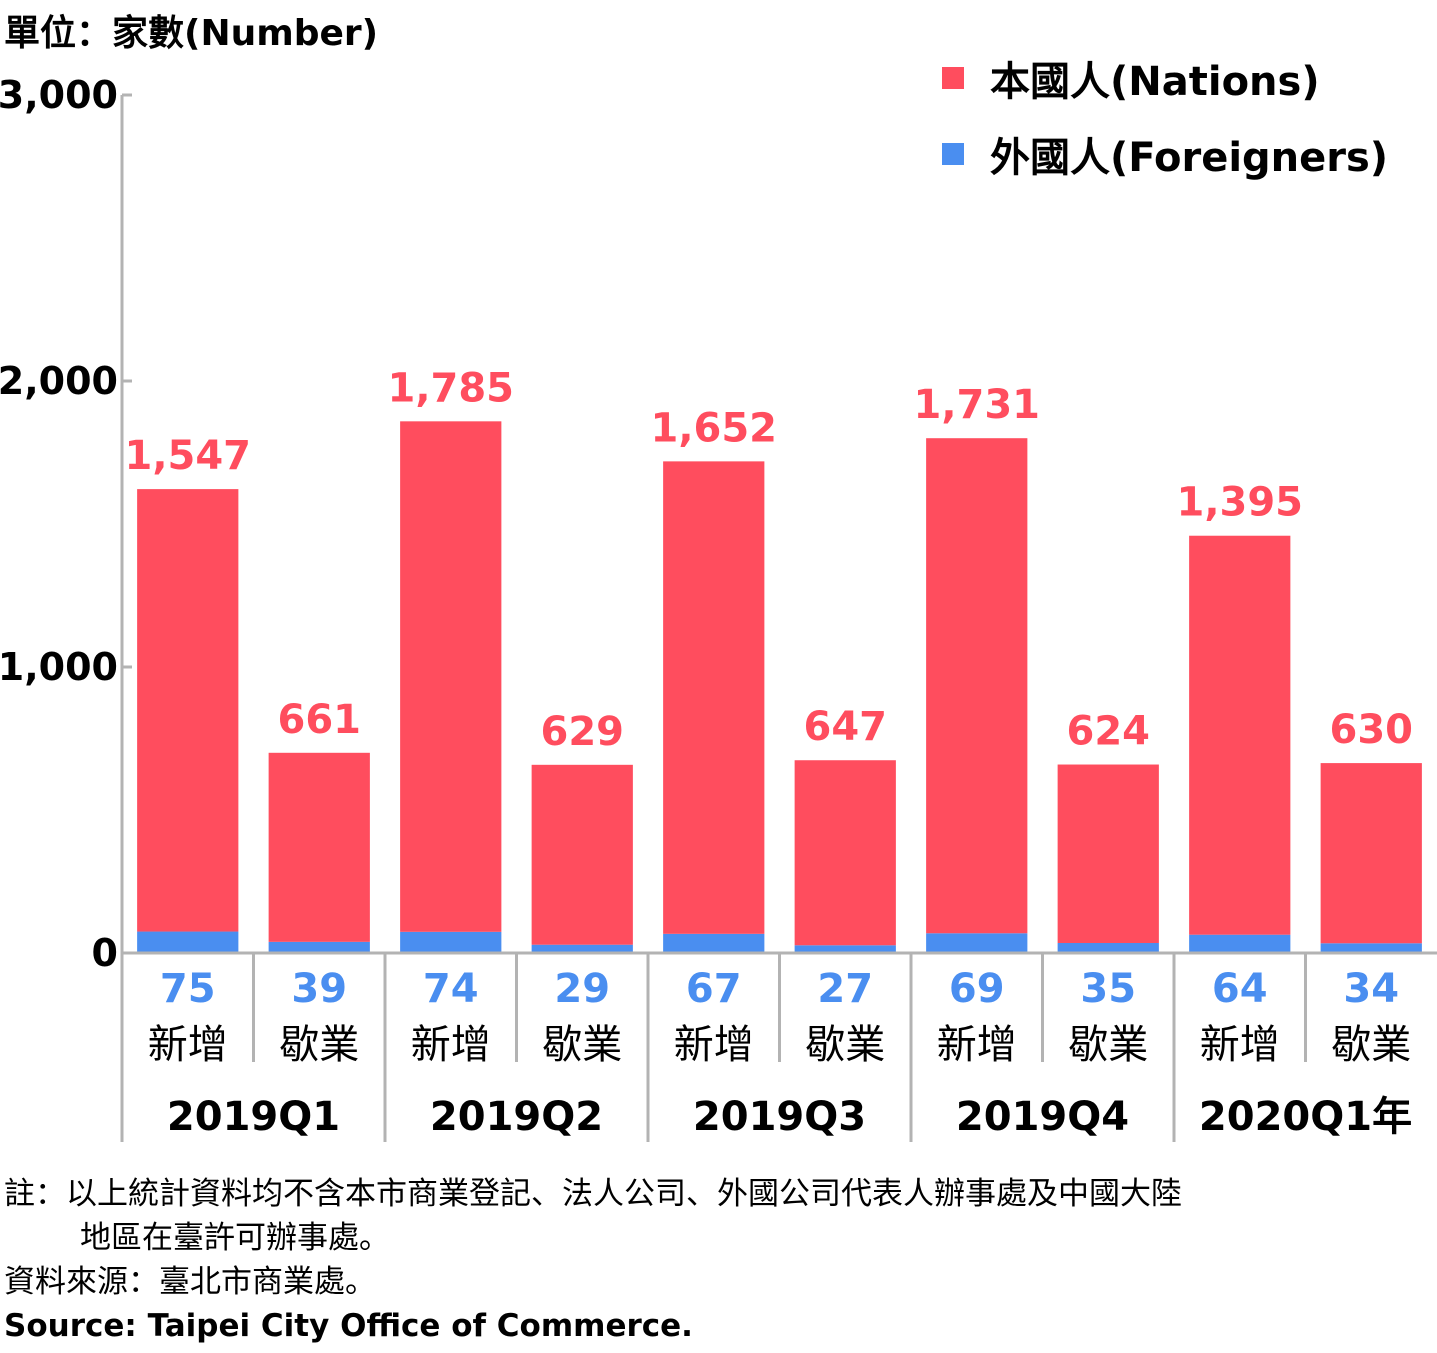  I want to click on y-tick-label: 2,000, so click(59, 381).